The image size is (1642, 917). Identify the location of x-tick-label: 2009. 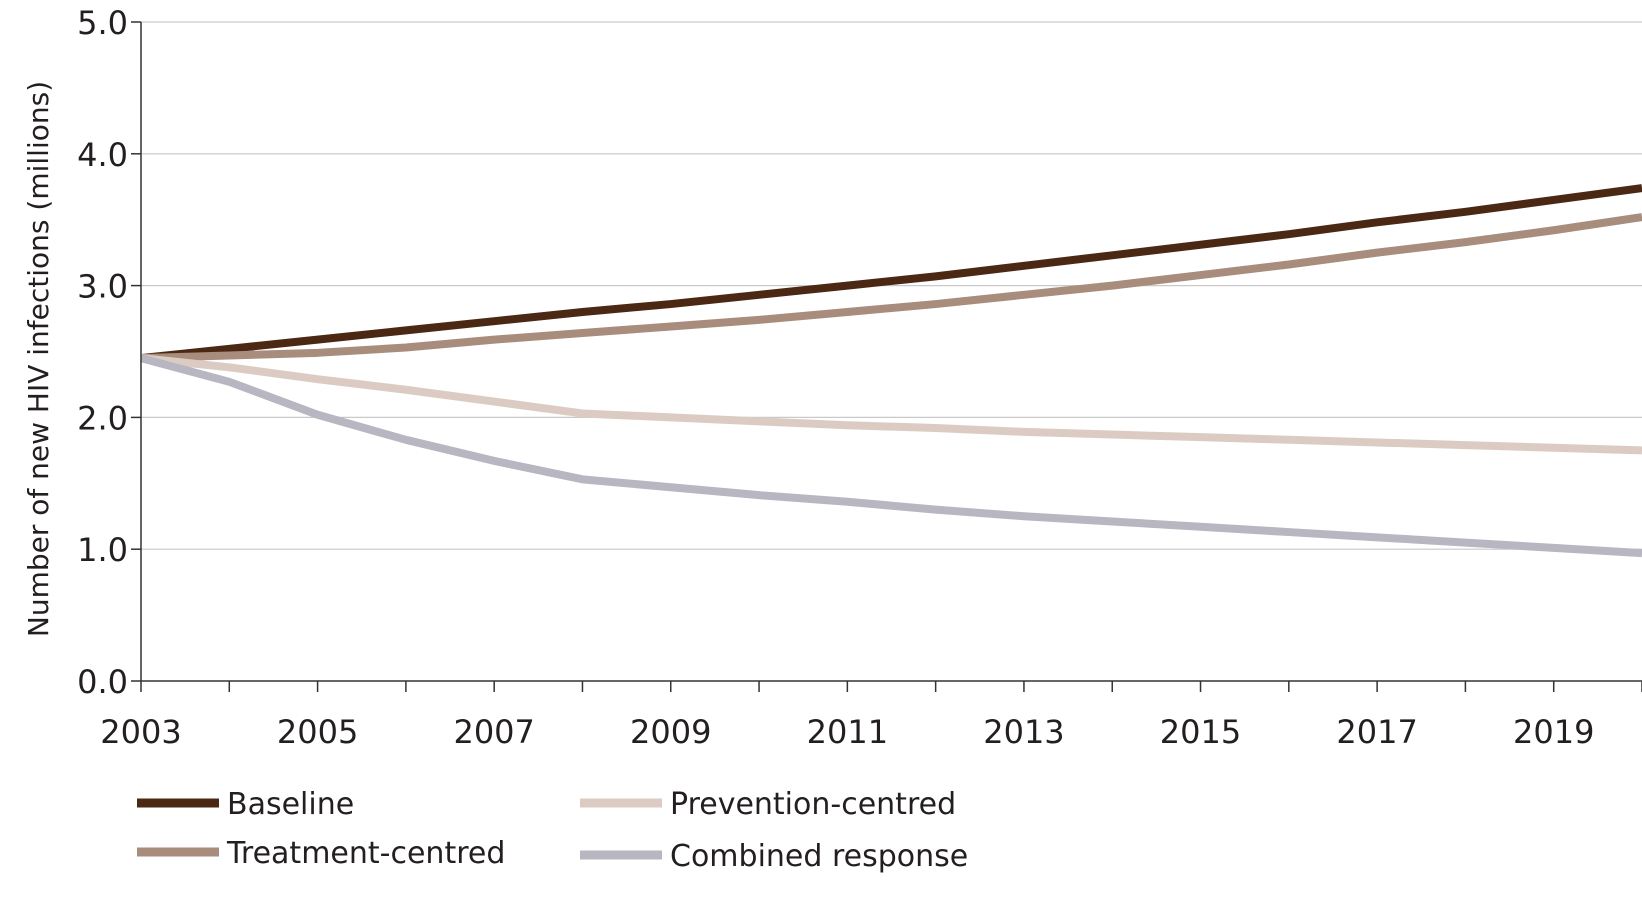
(670, 732).